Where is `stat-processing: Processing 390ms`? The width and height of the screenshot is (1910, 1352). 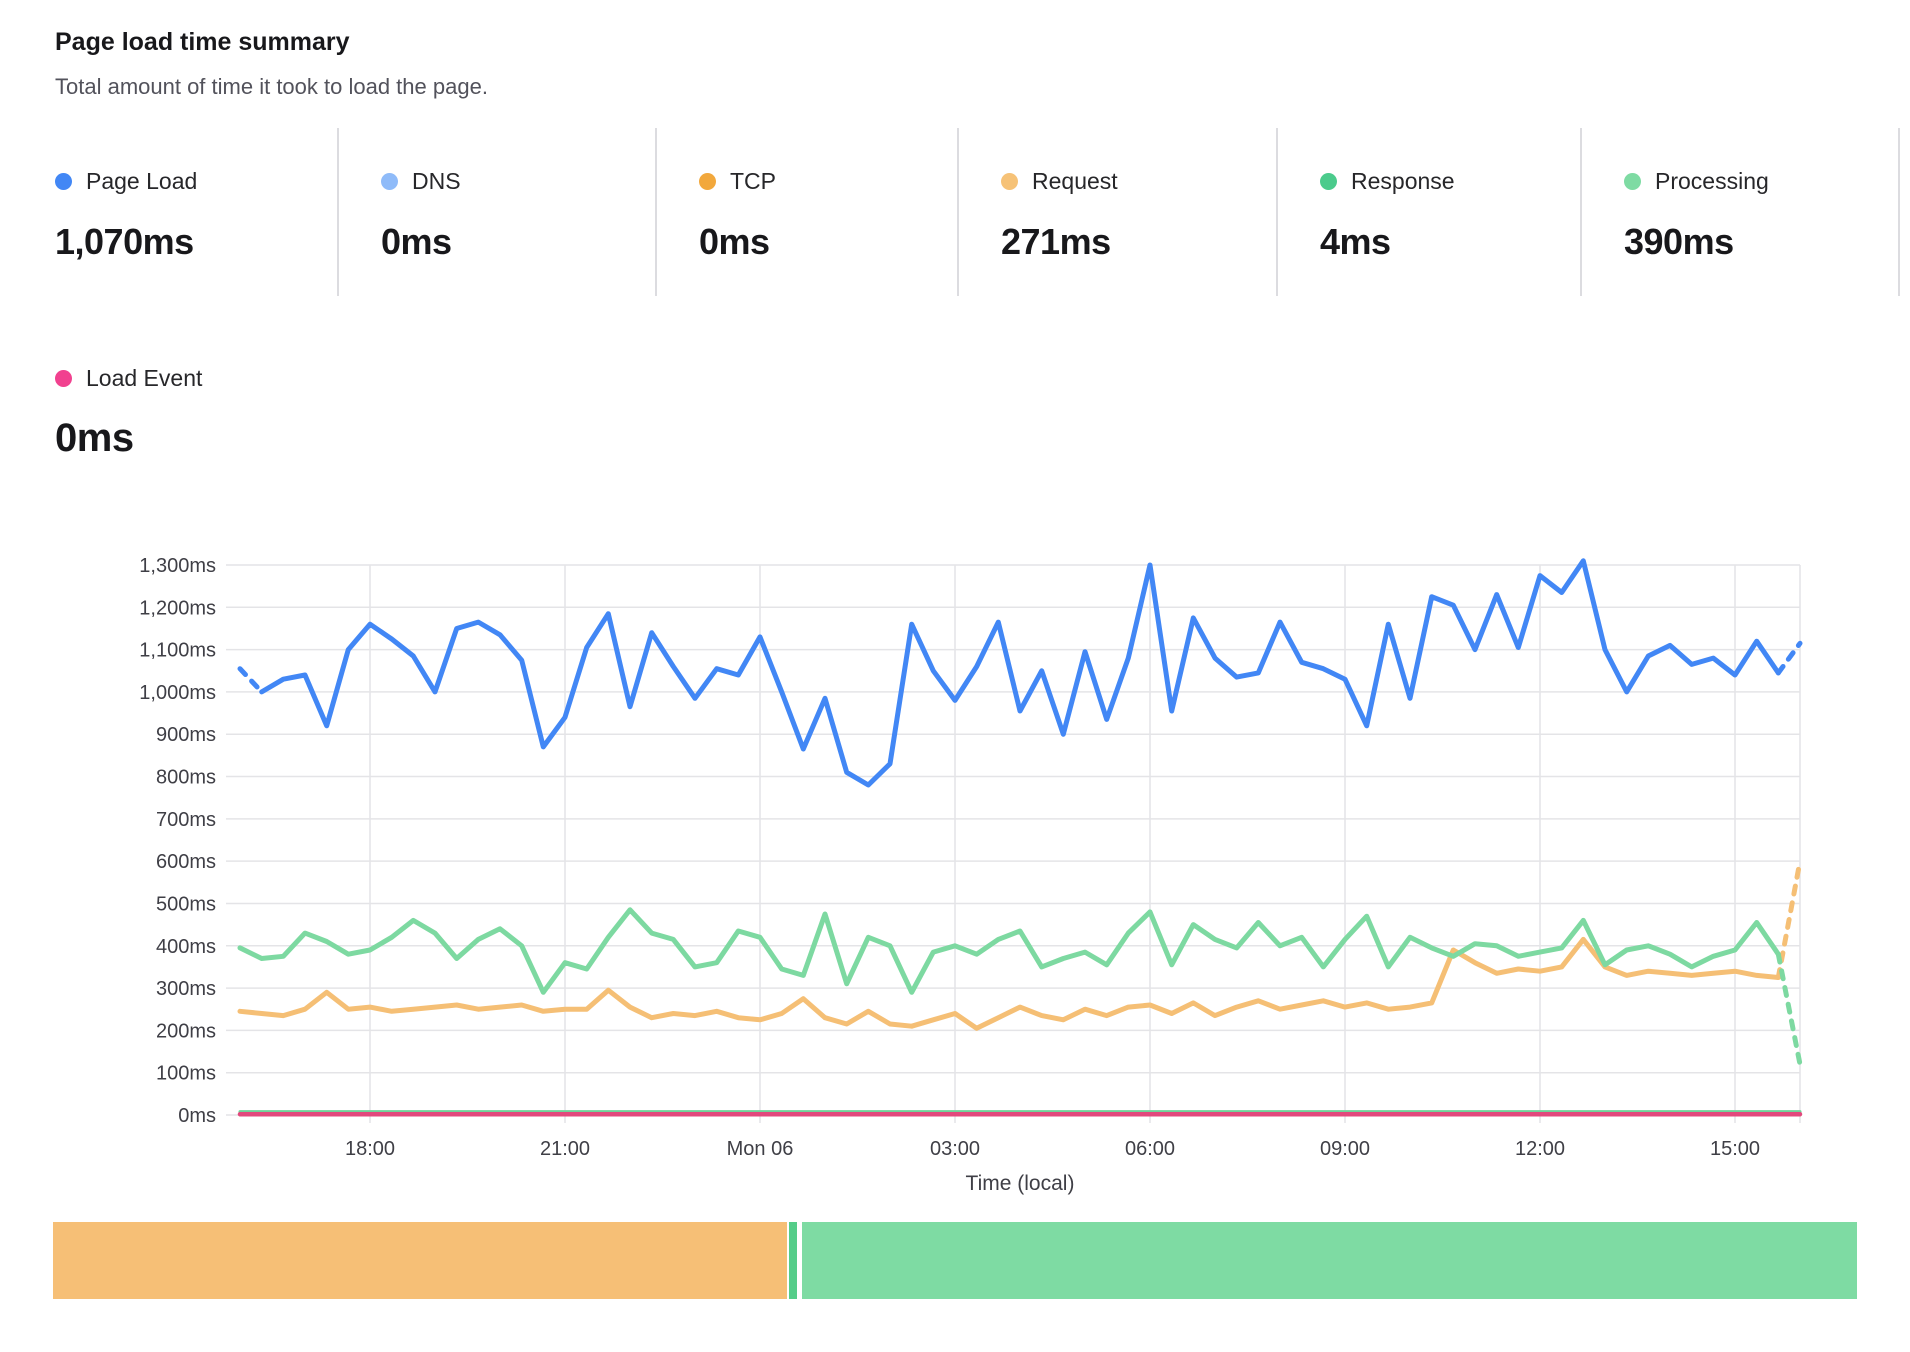 stat-processing: Processing 390ms is located at coordinates (1740, 212).